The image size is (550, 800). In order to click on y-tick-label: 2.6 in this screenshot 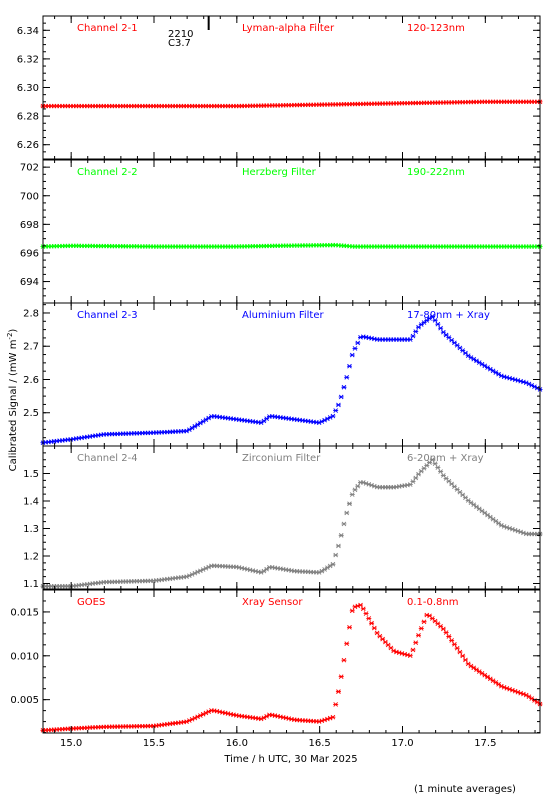, I will do `click(31, 380)`.